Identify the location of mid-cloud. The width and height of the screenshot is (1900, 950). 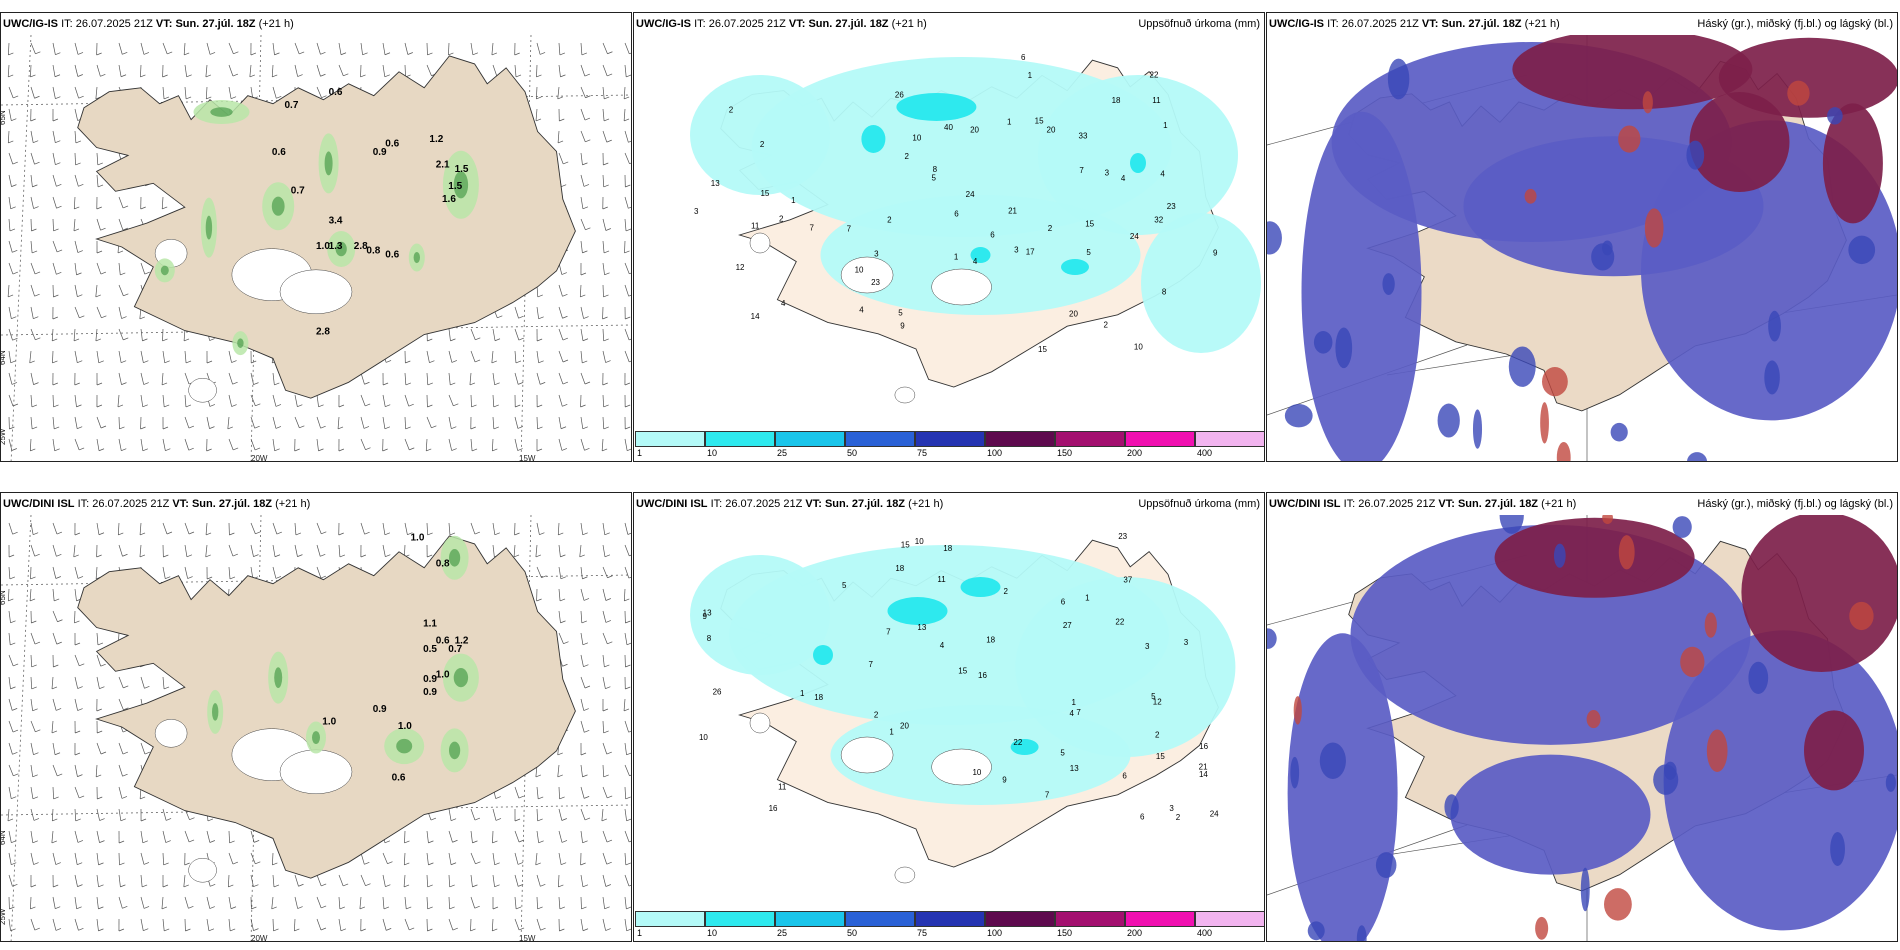
(1342, 787).